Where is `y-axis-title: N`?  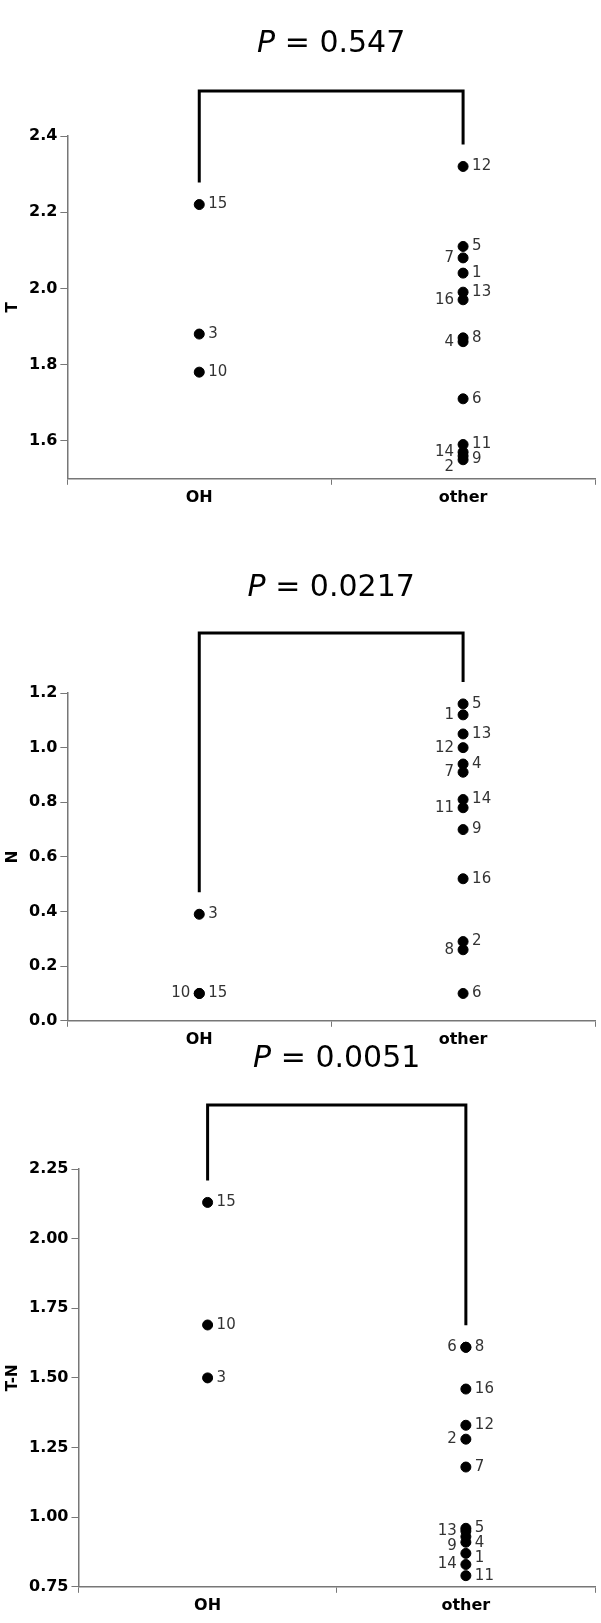
y-axis-title: N is located at coordinates (11, 857).